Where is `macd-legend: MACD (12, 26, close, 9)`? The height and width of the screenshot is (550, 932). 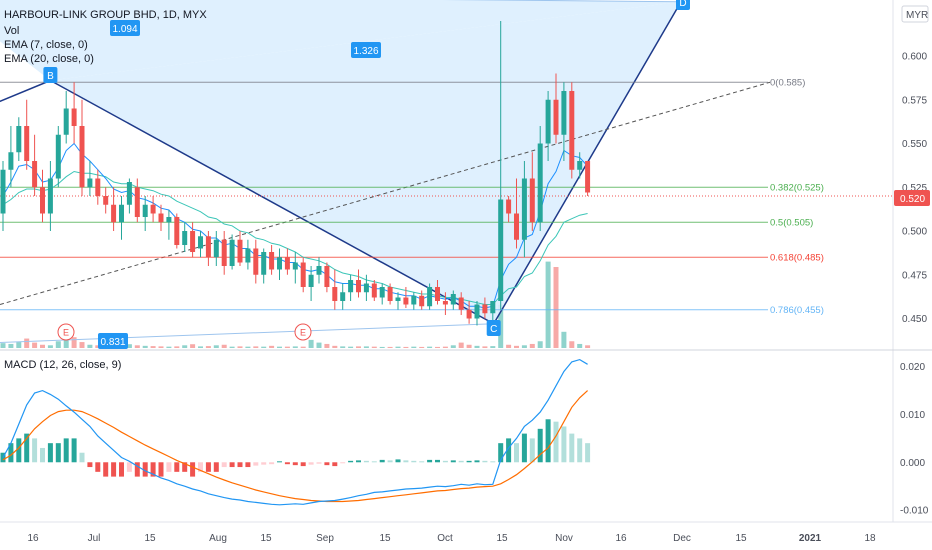
macd-legend: MACD (12, 26, close, 9) is located at coordinates (62, 365).